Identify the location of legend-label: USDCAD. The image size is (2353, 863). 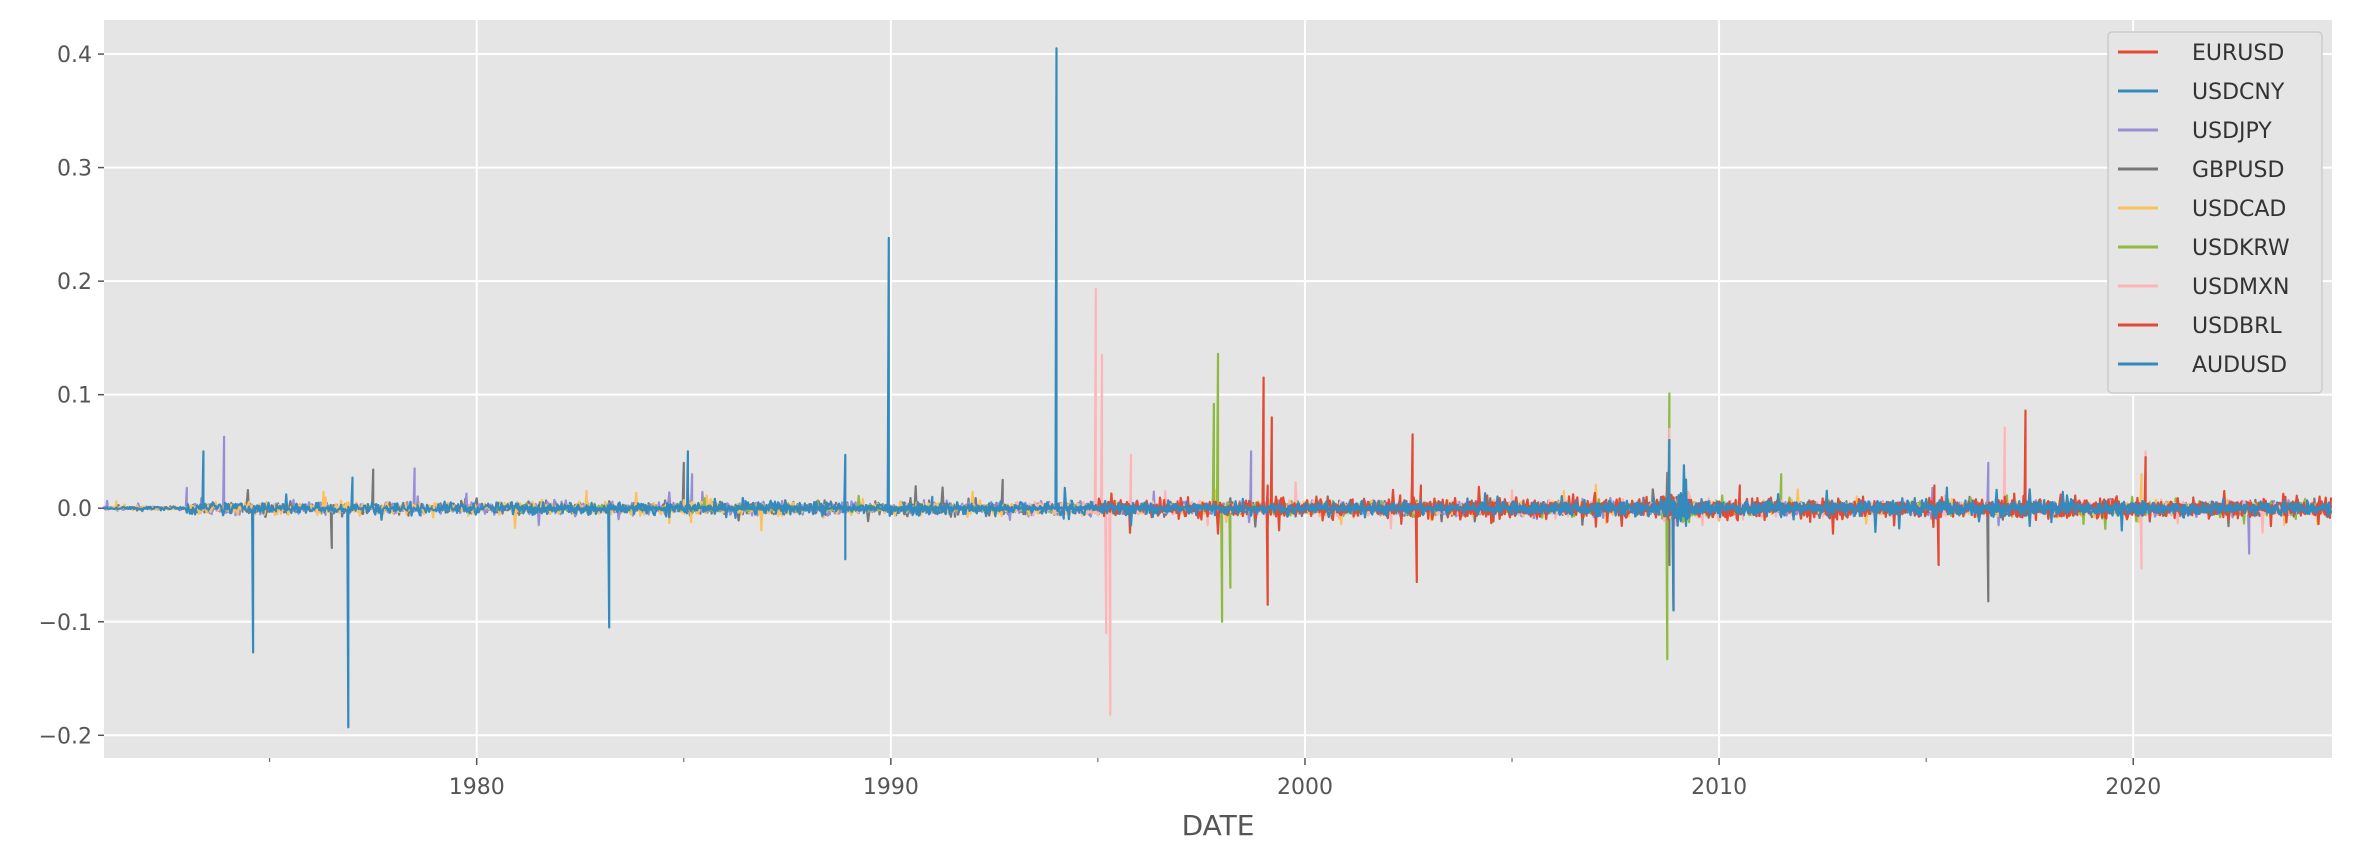
(2239, 209).